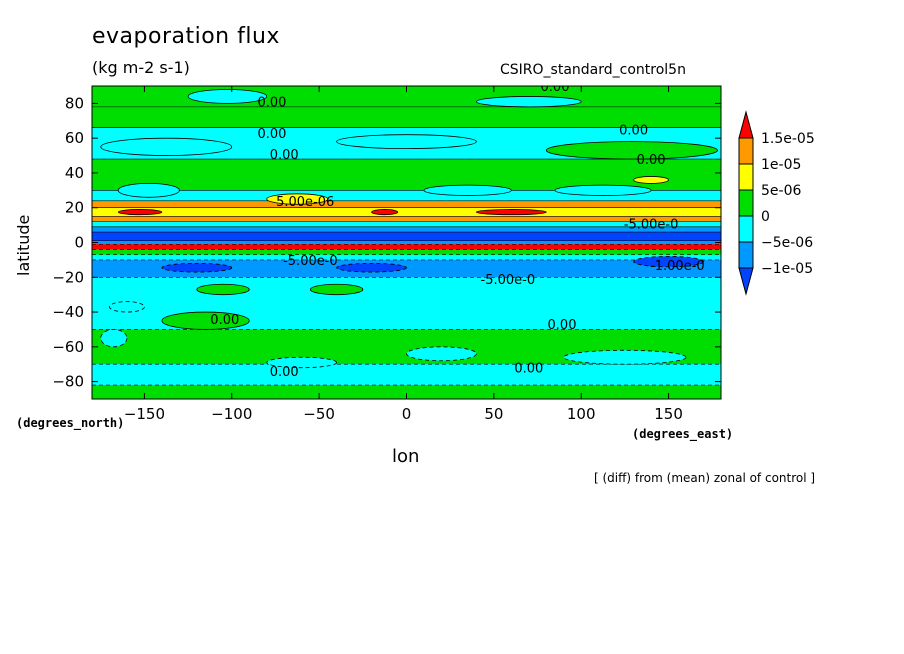 The height and width of the screenshot is (654, 904). Describe the element at coordinates (746, 124) in the screenshot. I see `colorbar-top-triangle` at that location.